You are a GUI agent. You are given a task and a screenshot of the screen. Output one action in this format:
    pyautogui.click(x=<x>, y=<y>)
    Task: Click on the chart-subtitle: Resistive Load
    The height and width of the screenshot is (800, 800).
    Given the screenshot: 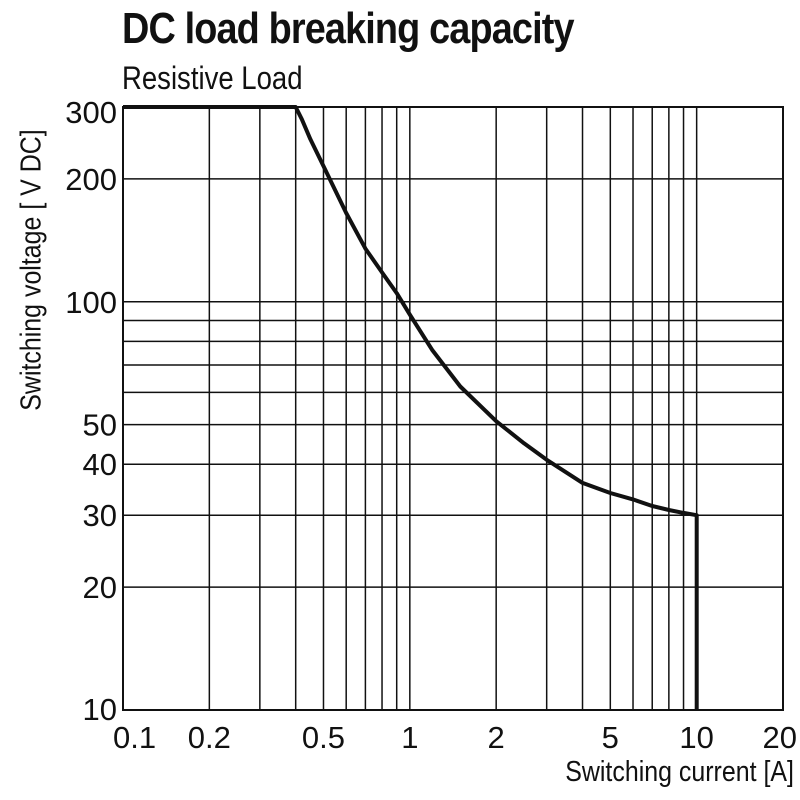 What is the action you would take?
    pyautogui.click(x=212, y=78)
    